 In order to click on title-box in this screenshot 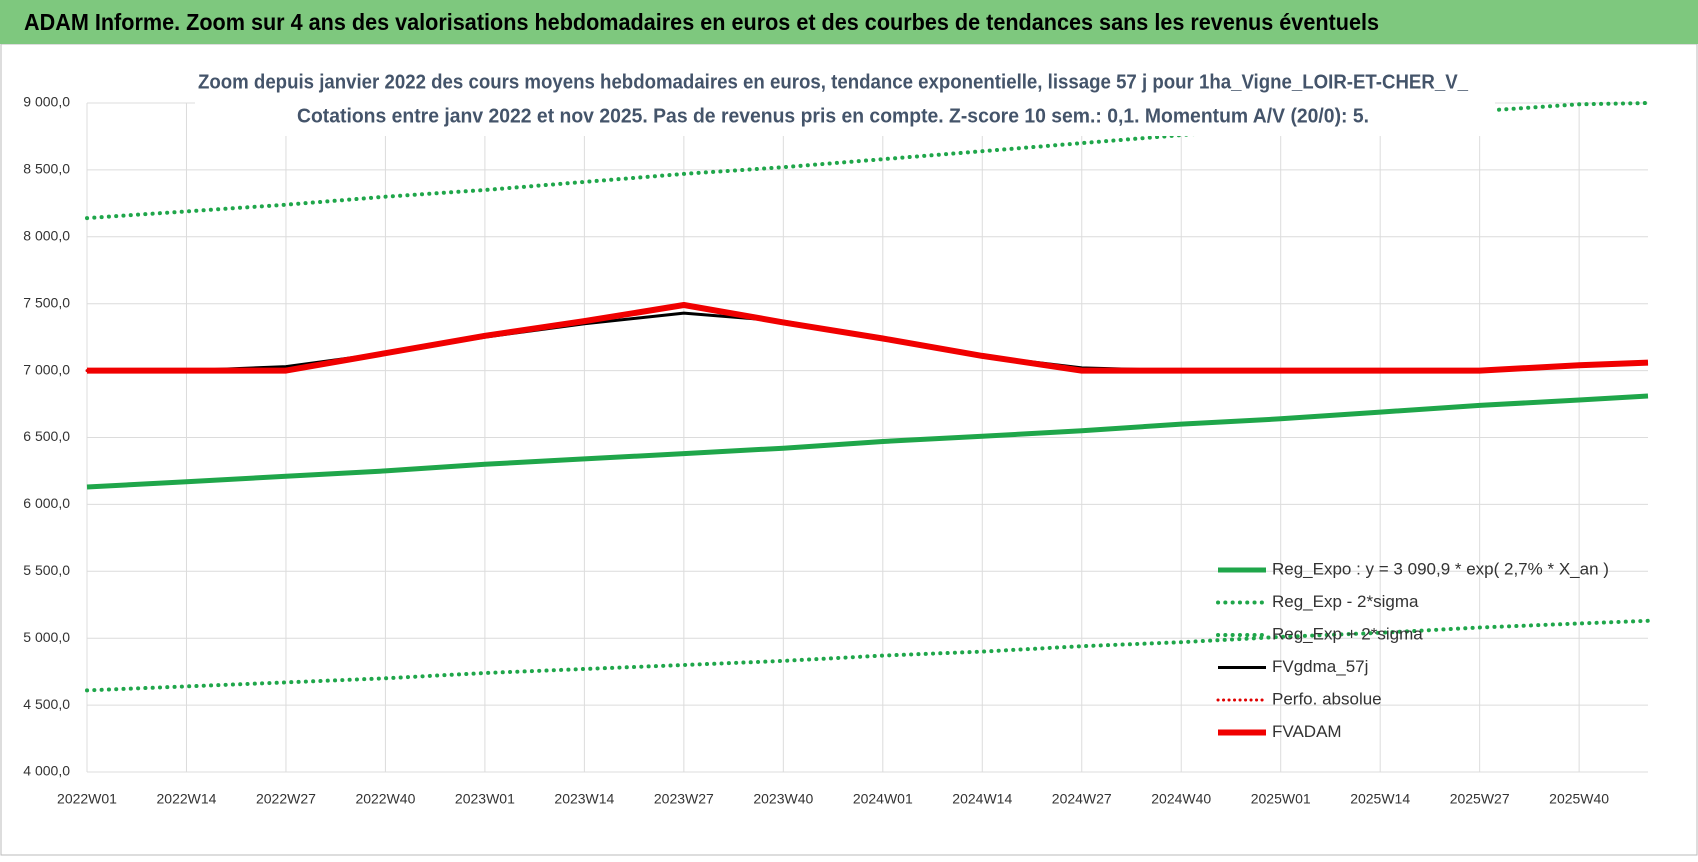, I will do `click(845, 100)`.